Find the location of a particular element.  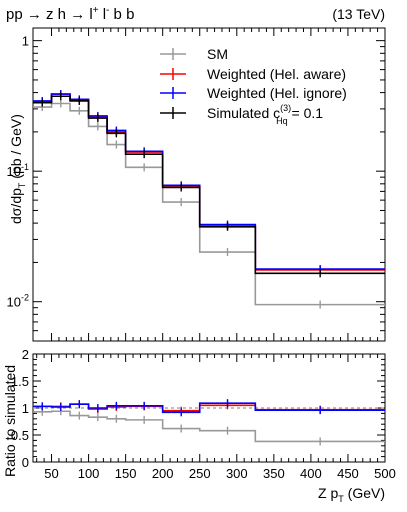

x-tick-label: 400 is located at coordinates (311, 473).